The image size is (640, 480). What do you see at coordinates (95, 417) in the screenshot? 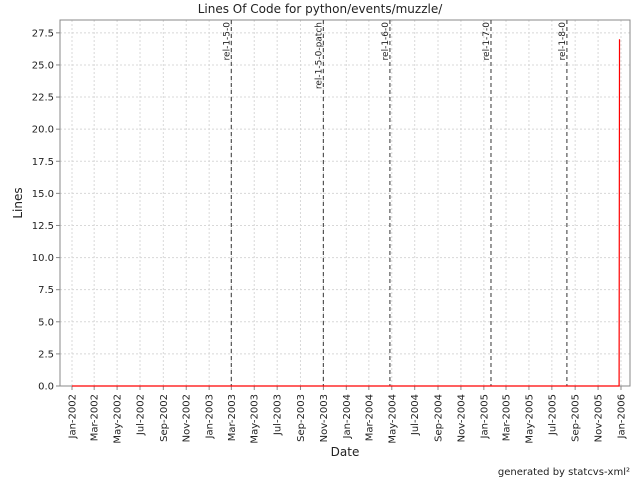
I see `x-tick-label: Mar-2002` at bounding box center [95, 417].